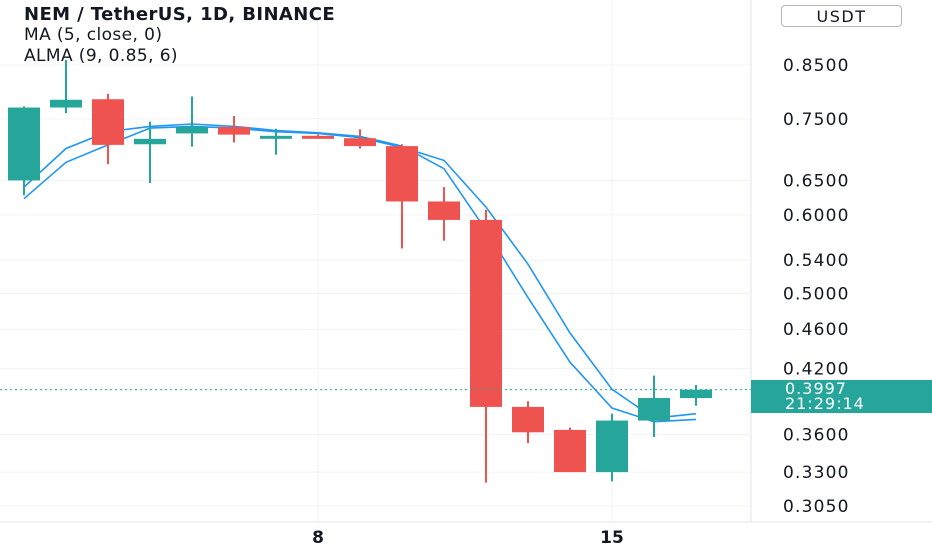  Describe the element at coordinates (101, 56) in the screenshot. I see `alma-indicator-label: ALMA (9, 0.85, 6)` at that location.